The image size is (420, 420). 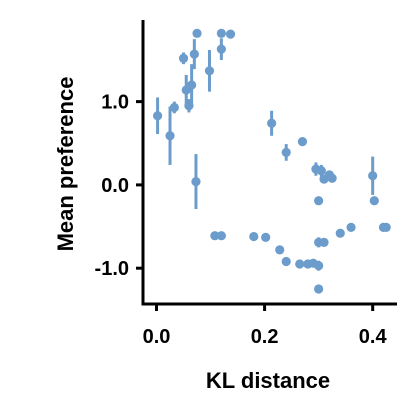 What do you see at coordinates (268, 380) in the screenshot?
I see `x-axis-title: KL distance` at bounding box center [268, 380].